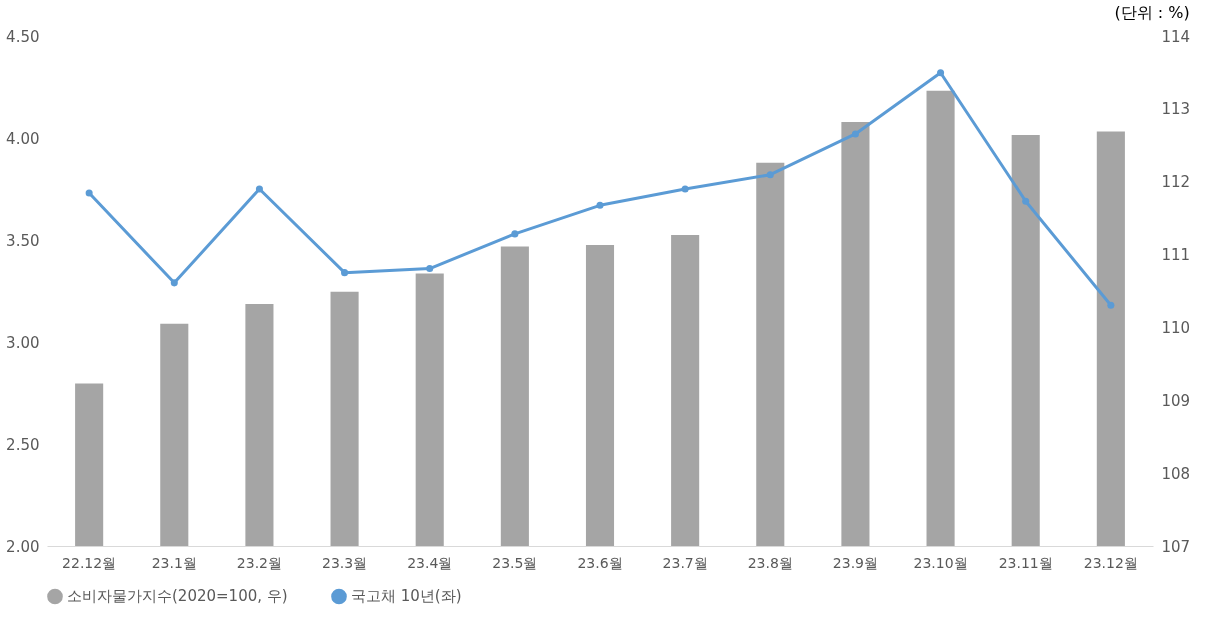  Describe the element at coordinates (23, 138) in the screenshot. I see `y-tick-label: 4.00` at that location.